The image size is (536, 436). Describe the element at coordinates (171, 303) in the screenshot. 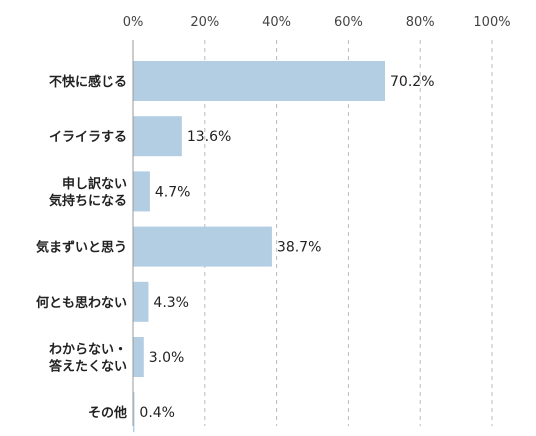

I see `value-label: 4.3%` at that location.